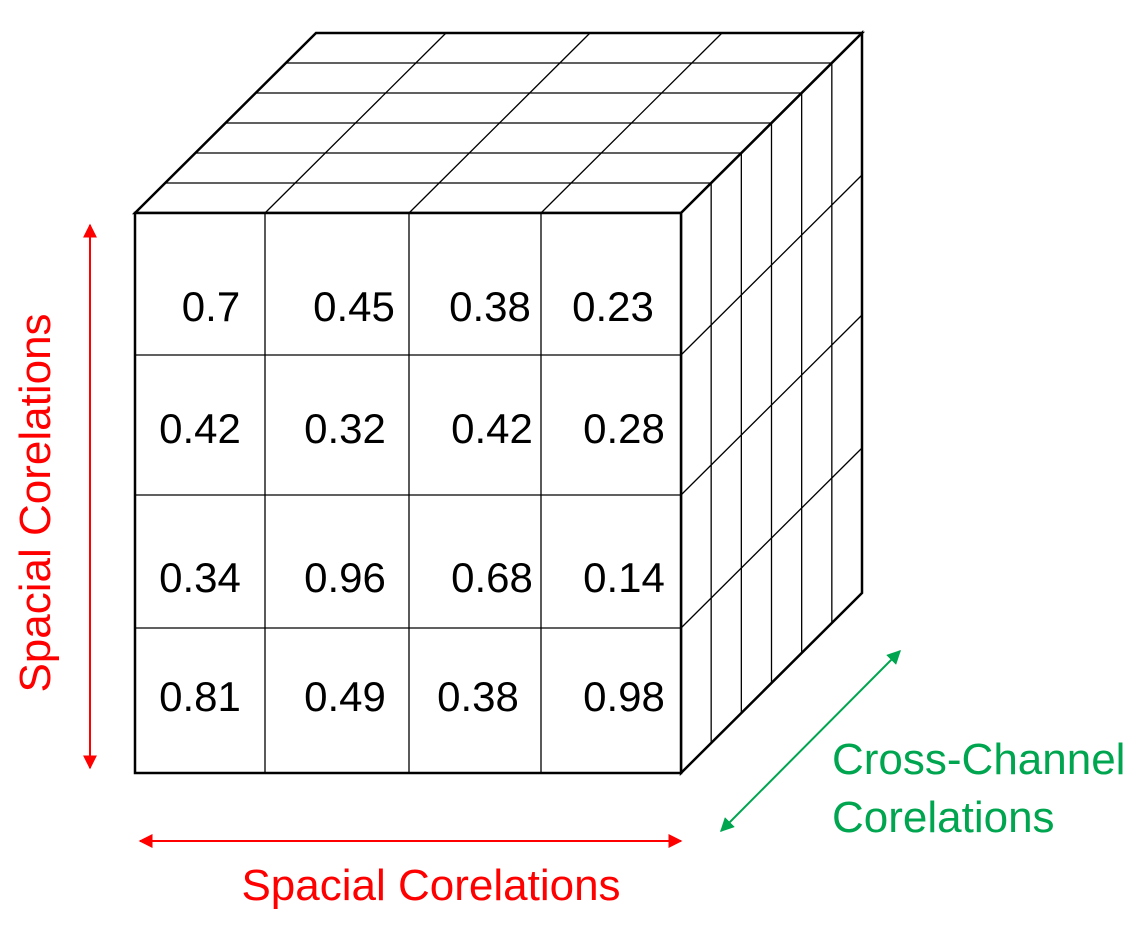 This screenshot has height=932, width=1146. Describe the element at coordinates (978, 759) in the screenshot. I see `cross-channel-label-line1: Cross-Channel` at that location.